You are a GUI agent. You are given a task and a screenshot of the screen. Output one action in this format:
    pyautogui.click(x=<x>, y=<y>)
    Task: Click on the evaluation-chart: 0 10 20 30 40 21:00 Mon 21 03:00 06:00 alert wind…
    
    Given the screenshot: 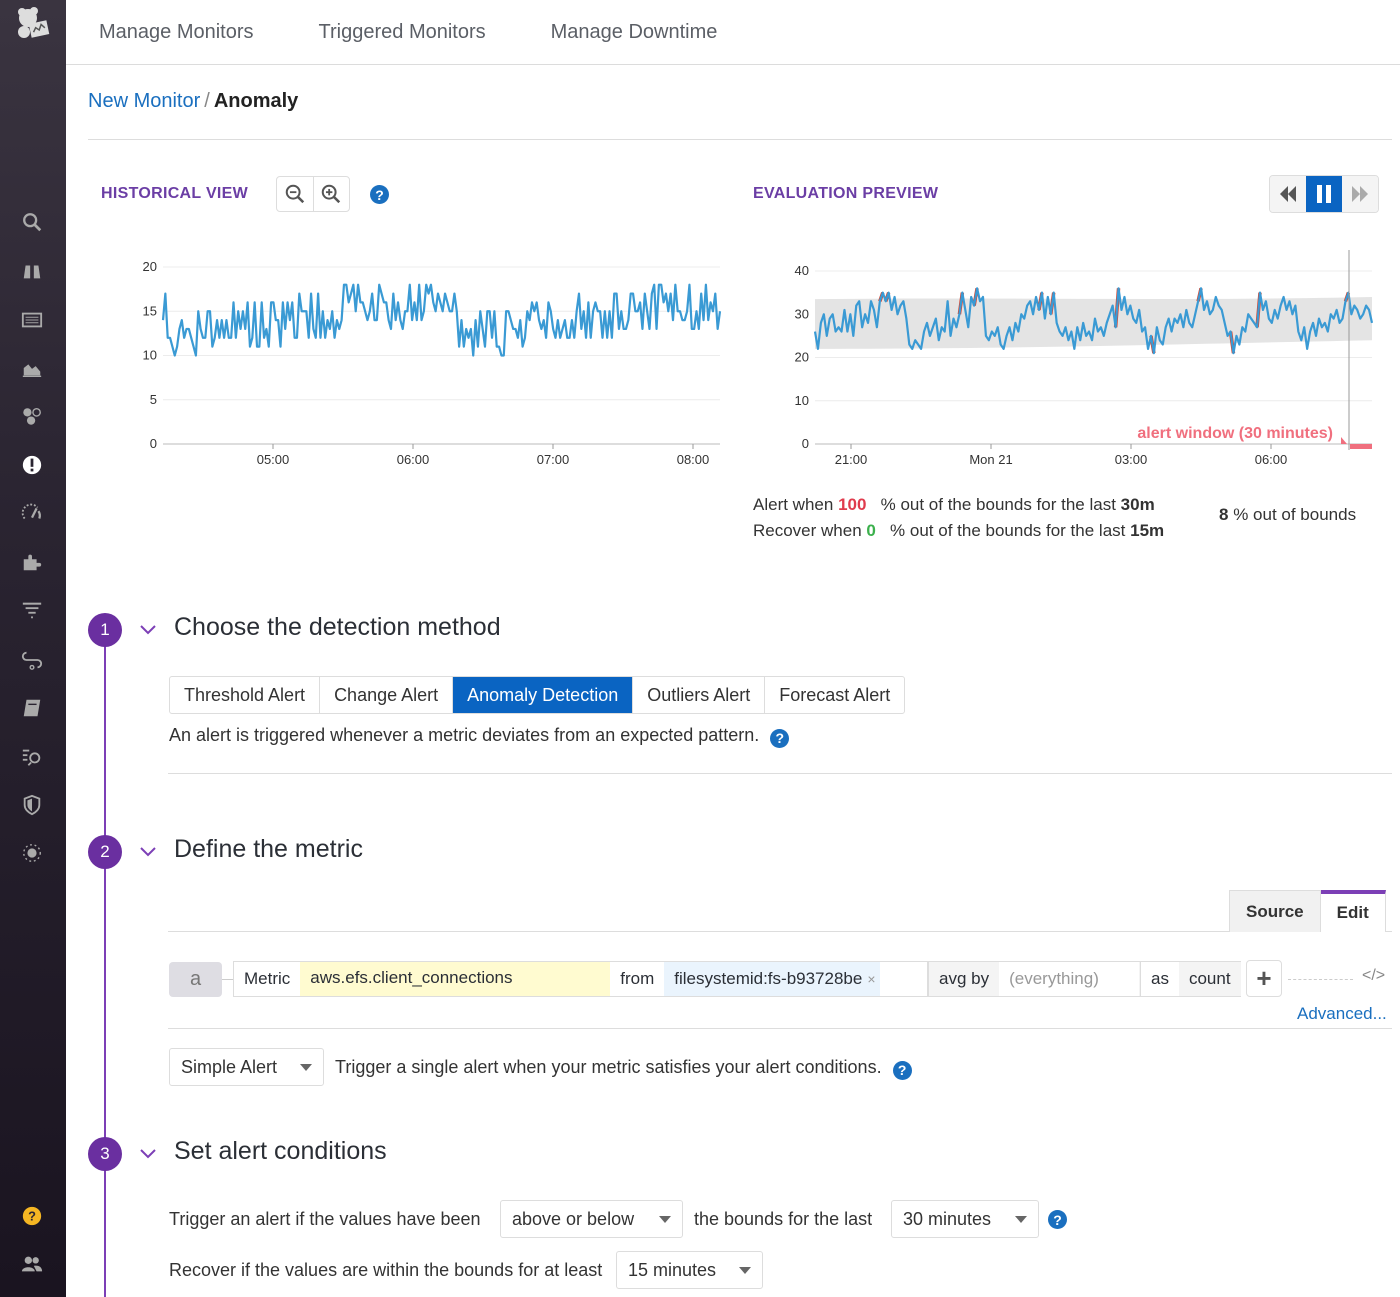 What is the action you would take?
    pyautogui.click(x=1085, y=357)
    